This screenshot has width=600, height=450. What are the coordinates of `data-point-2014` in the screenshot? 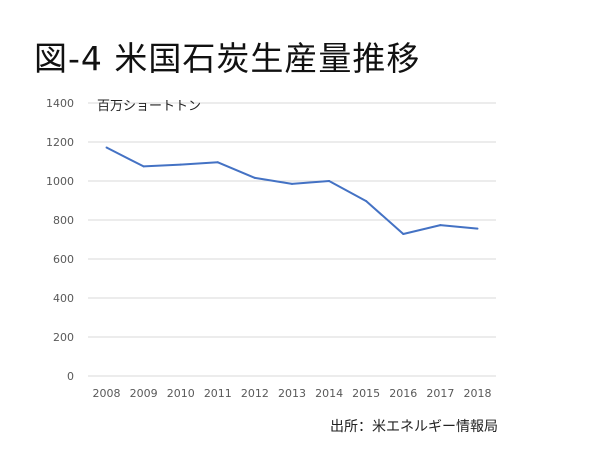 It's located at (329, 181).